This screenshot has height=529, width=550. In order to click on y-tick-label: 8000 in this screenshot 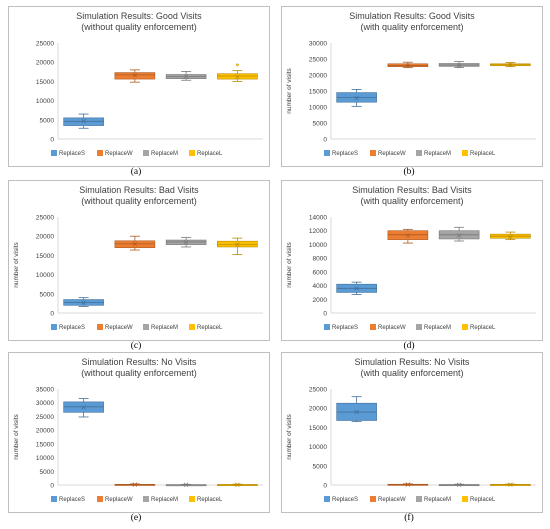, I will do `click(320, 259)`.